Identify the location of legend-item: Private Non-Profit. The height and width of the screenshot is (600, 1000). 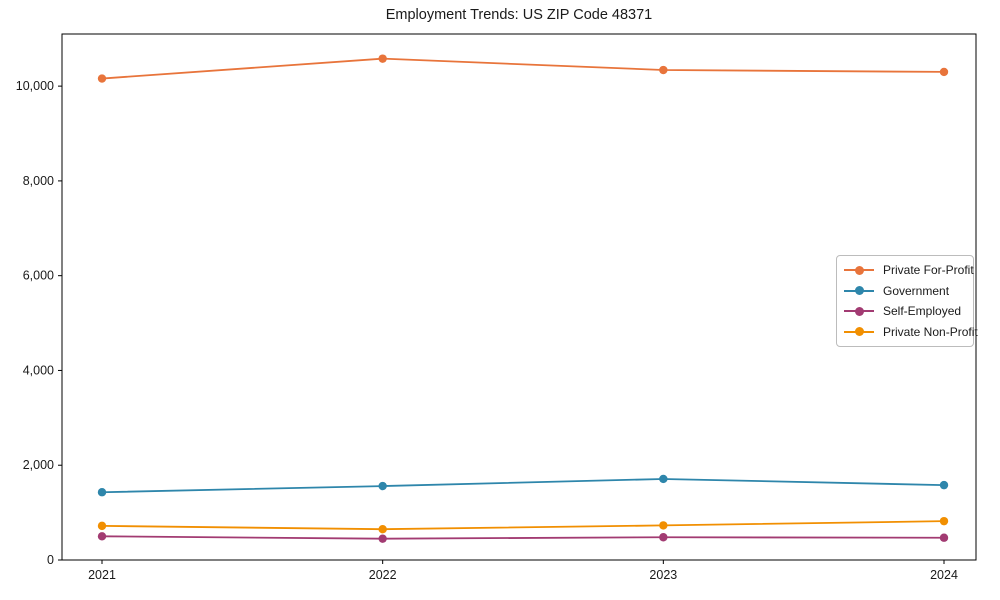
(911, 332).